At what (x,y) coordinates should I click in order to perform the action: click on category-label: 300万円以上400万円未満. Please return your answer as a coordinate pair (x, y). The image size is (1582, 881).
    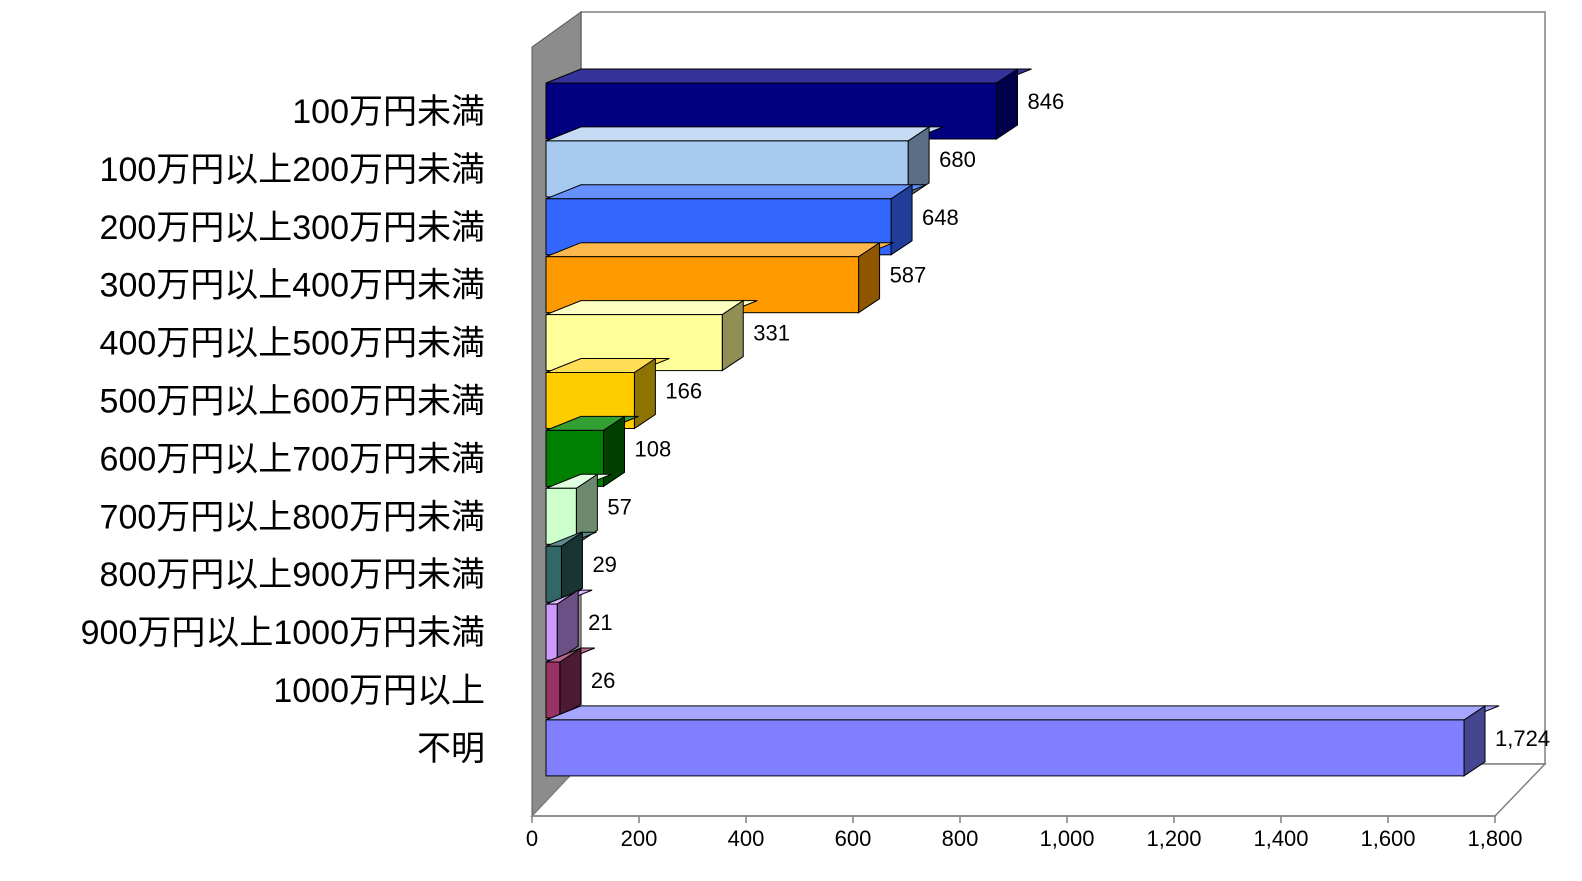
    Looking at the image, I should click on (292, 286).